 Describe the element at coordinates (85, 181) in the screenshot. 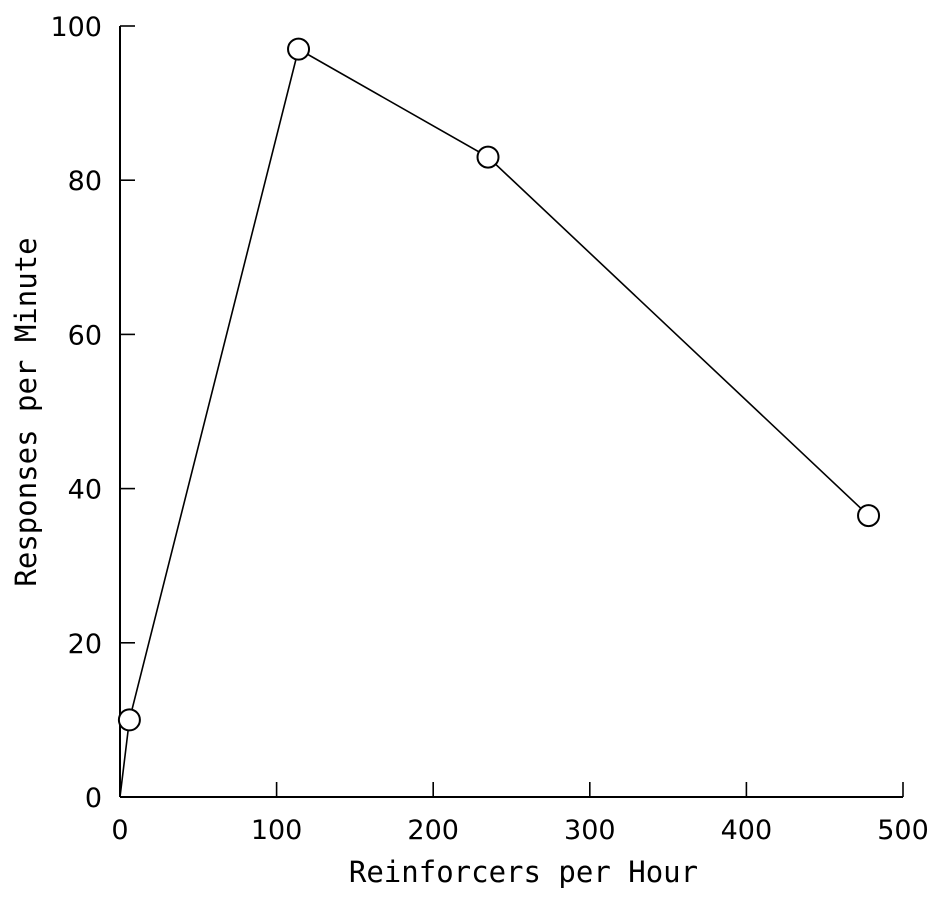

I see `y-tick-label: 80` at that location.